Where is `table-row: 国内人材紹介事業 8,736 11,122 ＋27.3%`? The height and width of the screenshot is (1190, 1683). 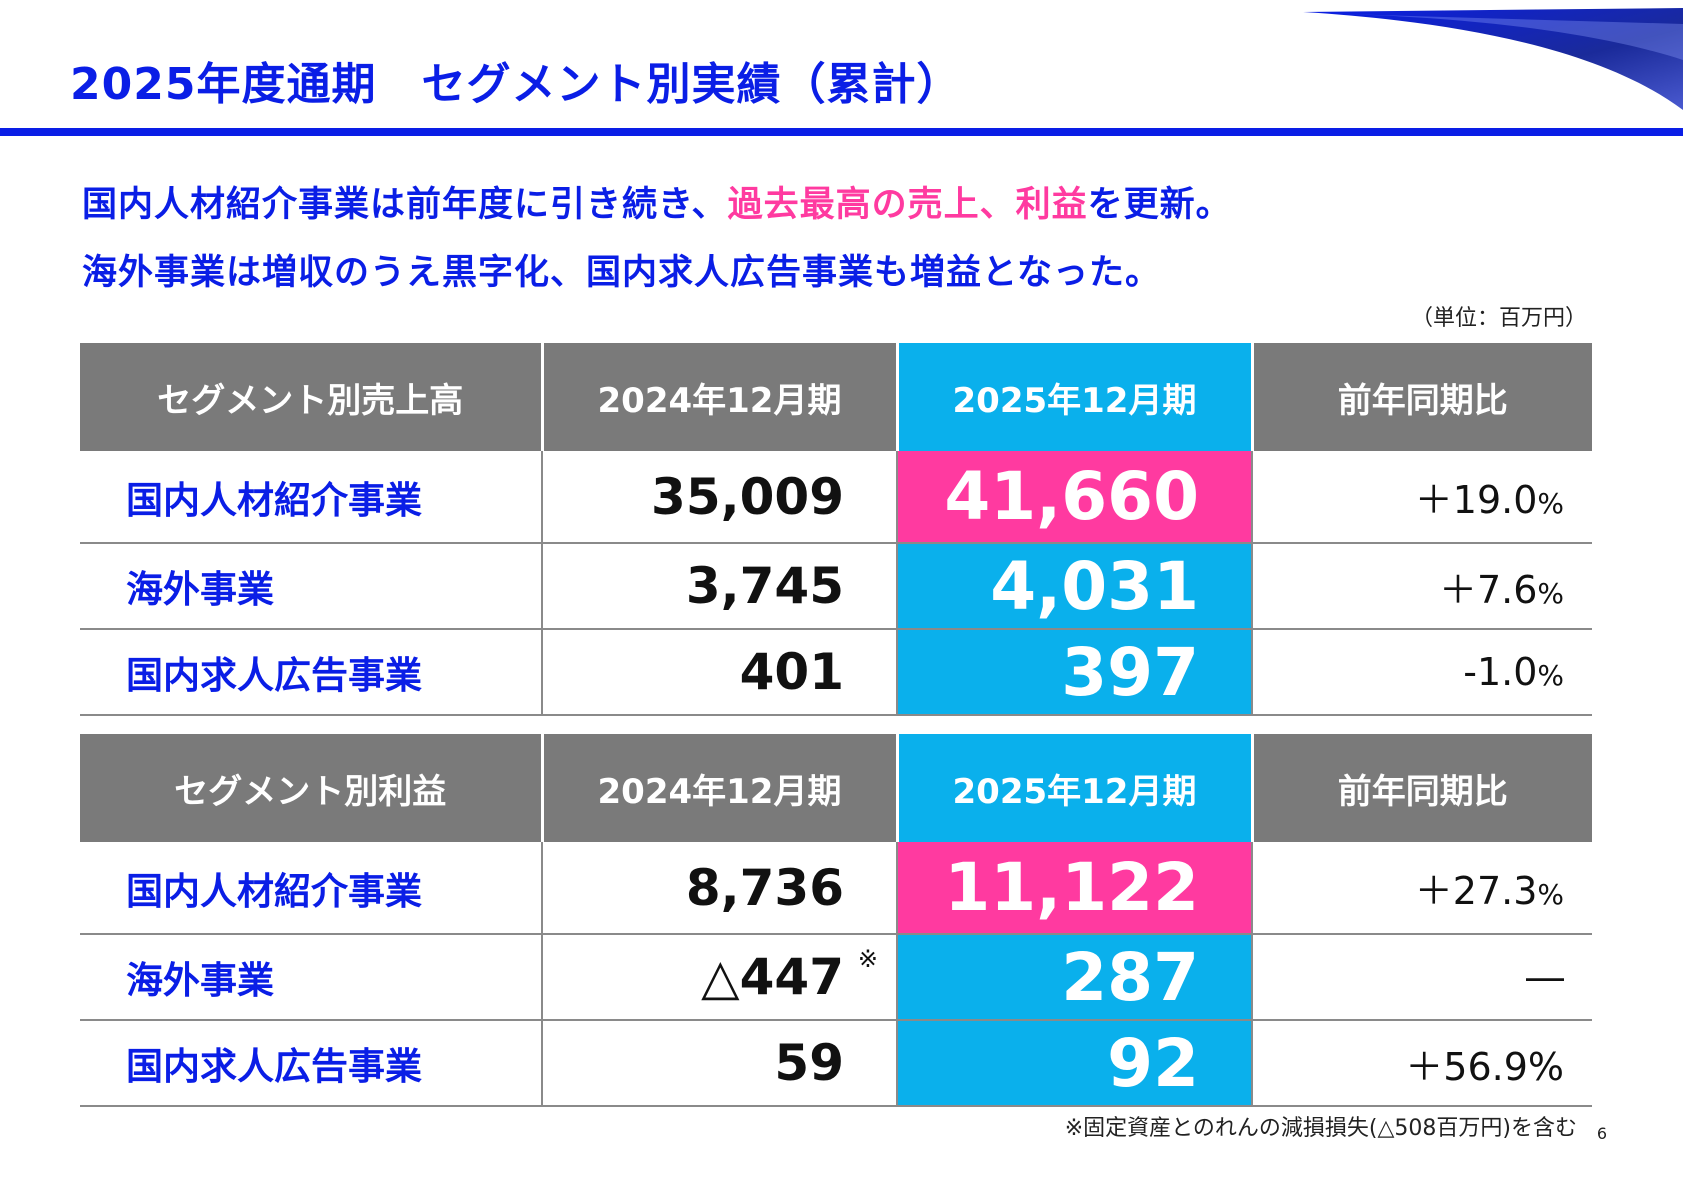 table-row: 国内人材紹介事業 8,736 11,122 ＋27.3% is located at coordinates (836, 888).